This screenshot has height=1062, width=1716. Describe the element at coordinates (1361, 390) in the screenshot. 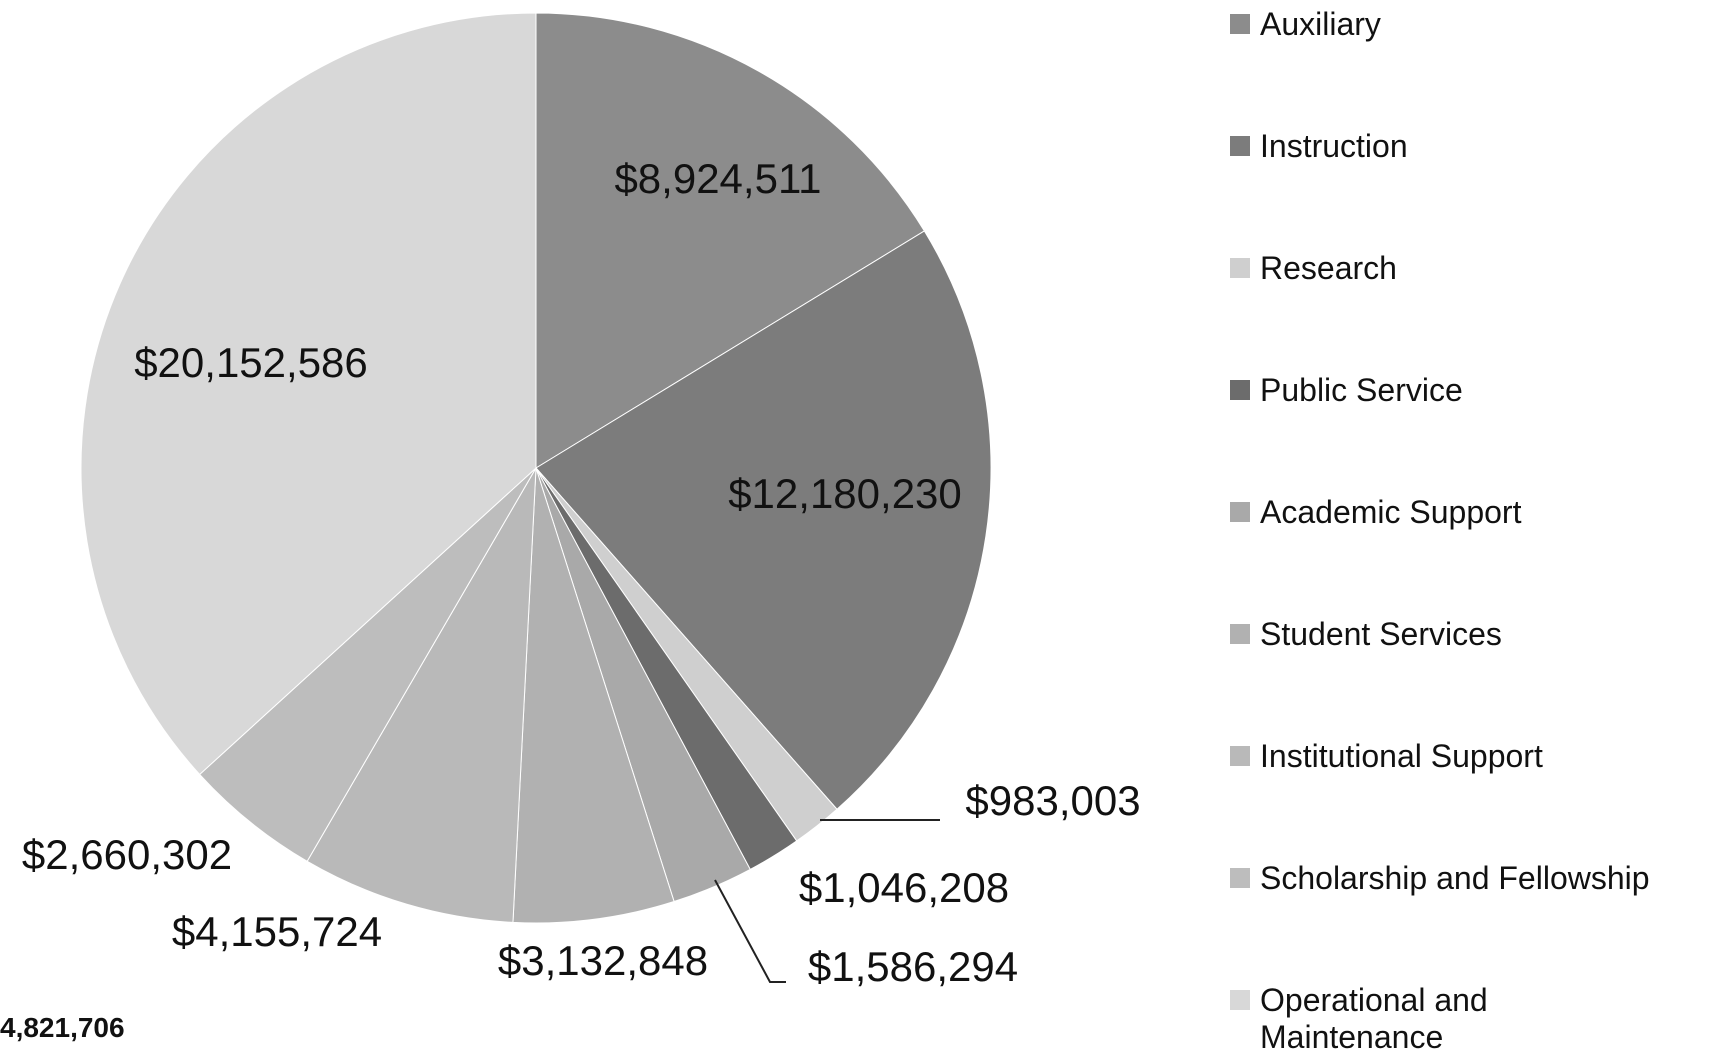

I see `legend-label: Public Service` at that location.